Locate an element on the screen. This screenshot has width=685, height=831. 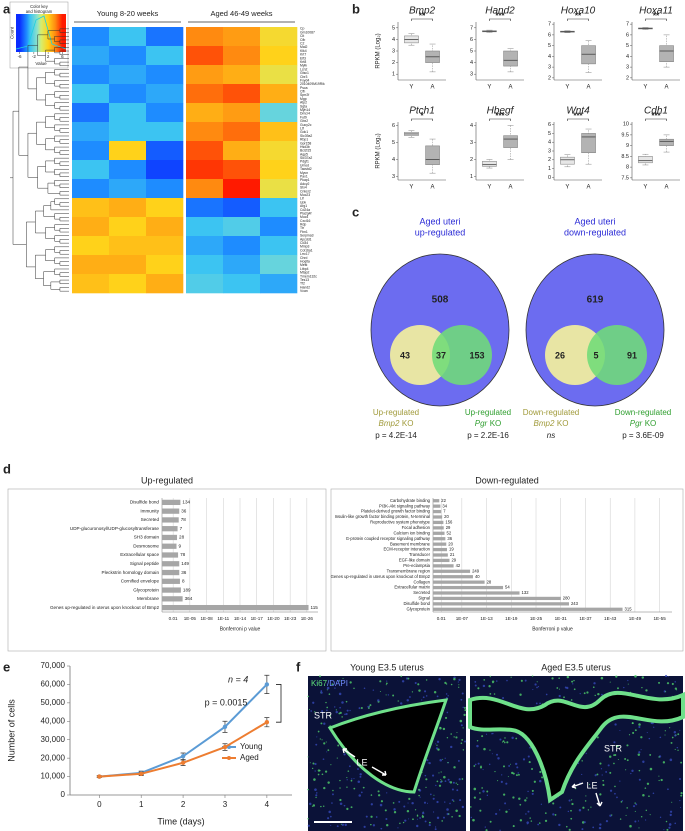
category-label: Calcium ion binding is located at coordinates (411, 532).